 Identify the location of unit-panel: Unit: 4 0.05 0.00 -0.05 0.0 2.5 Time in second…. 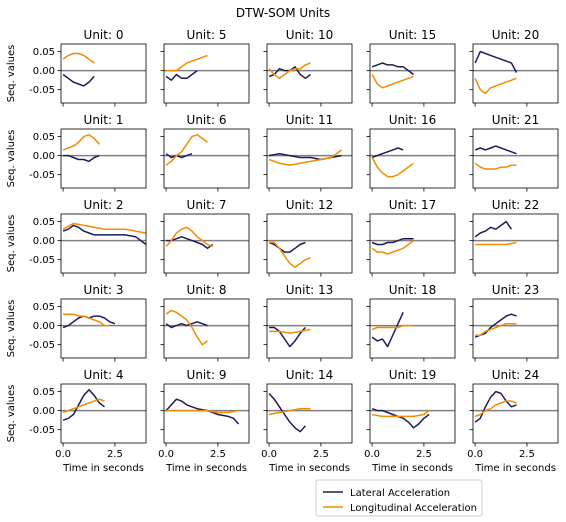
(76, 421).